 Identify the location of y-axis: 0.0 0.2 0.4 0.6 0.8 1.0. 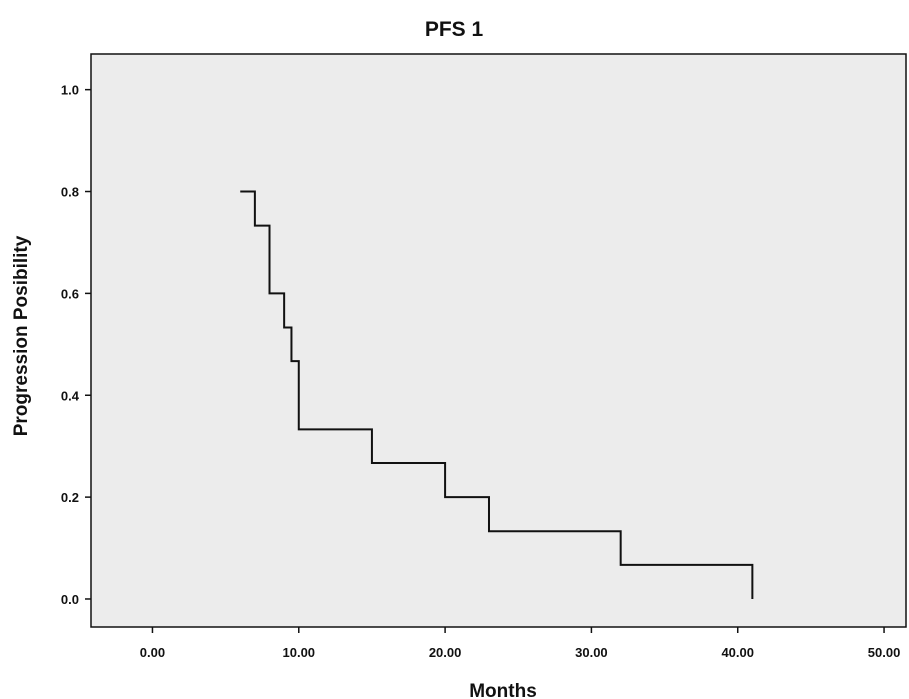
(76, 345).